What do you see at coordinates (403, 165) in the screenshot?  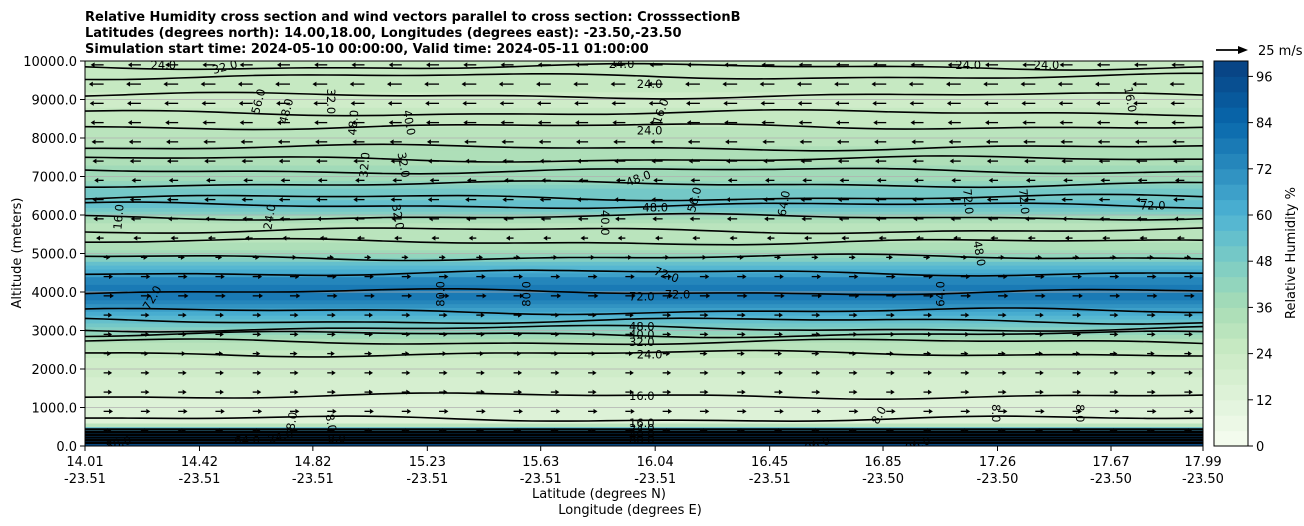 I see `contour-label: 32.0` at bounding box center [403, 165].